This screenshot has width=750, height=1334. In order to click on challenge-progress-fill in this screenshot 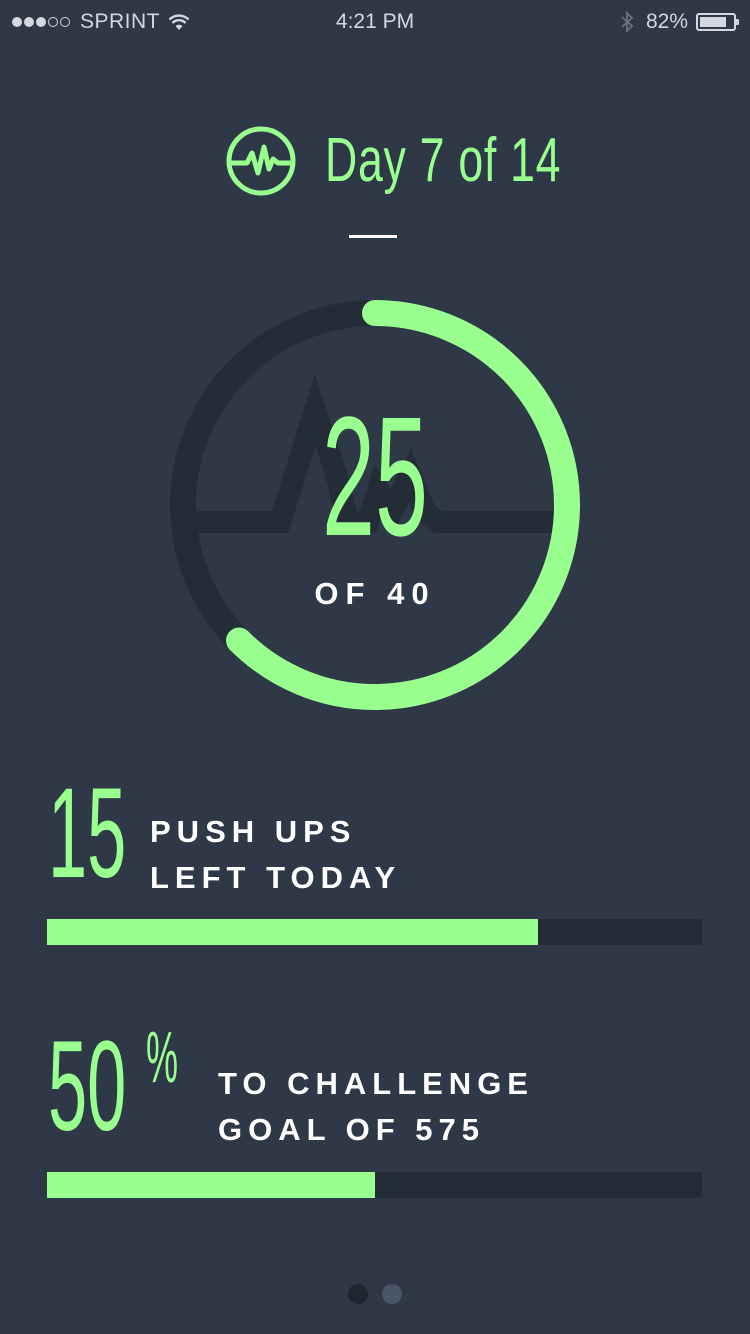, I will do `click(211, 1185)`.